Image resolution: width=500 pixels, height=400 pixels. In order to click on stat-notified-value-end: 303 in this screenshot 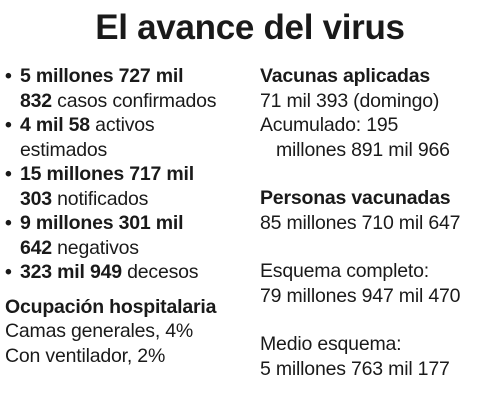, I will do `click(36, 198)`.